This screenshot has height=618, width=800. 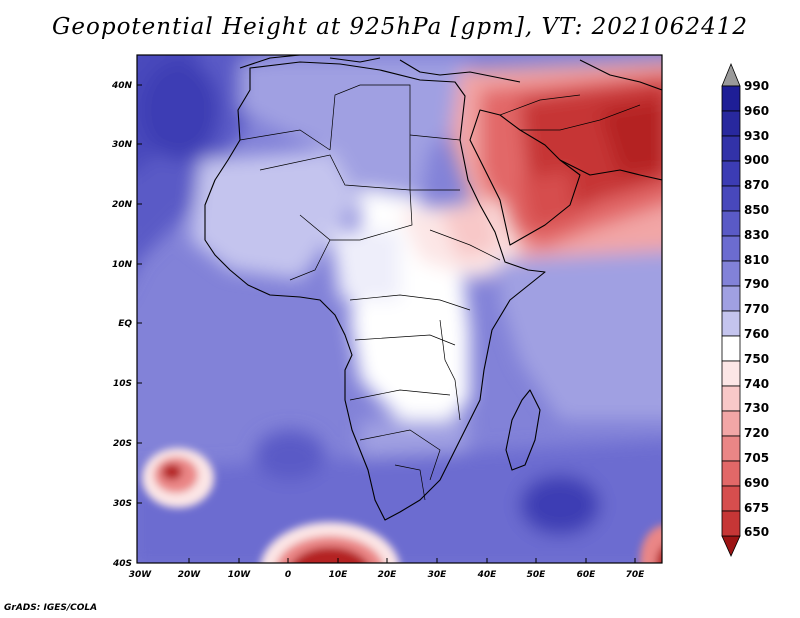 What do you see at coordinates (636, 575) in the screenshot?
I see `lon-label: 70E` at bounding box center [636, 575].